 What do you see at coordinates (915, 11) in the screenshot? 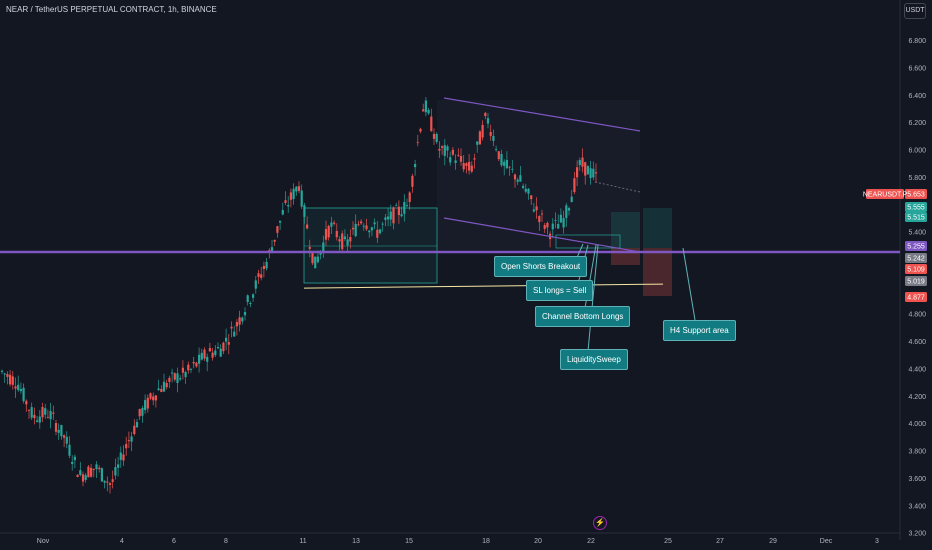
I see `currency-button: USDT` at bounding box center [915, 11].